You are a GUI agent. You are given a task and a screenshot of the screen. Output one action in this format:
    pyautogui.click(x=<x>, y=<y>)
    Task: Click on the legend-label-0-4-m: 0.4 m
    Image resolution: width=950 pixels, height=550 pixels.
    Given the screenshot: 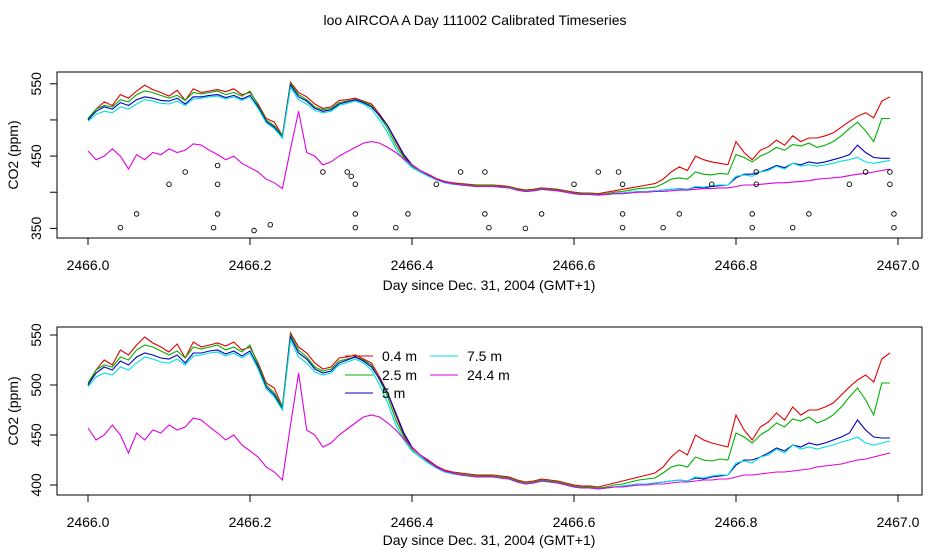 What is the action you would take?
    pyautogui.click(x=399, y=356)
    